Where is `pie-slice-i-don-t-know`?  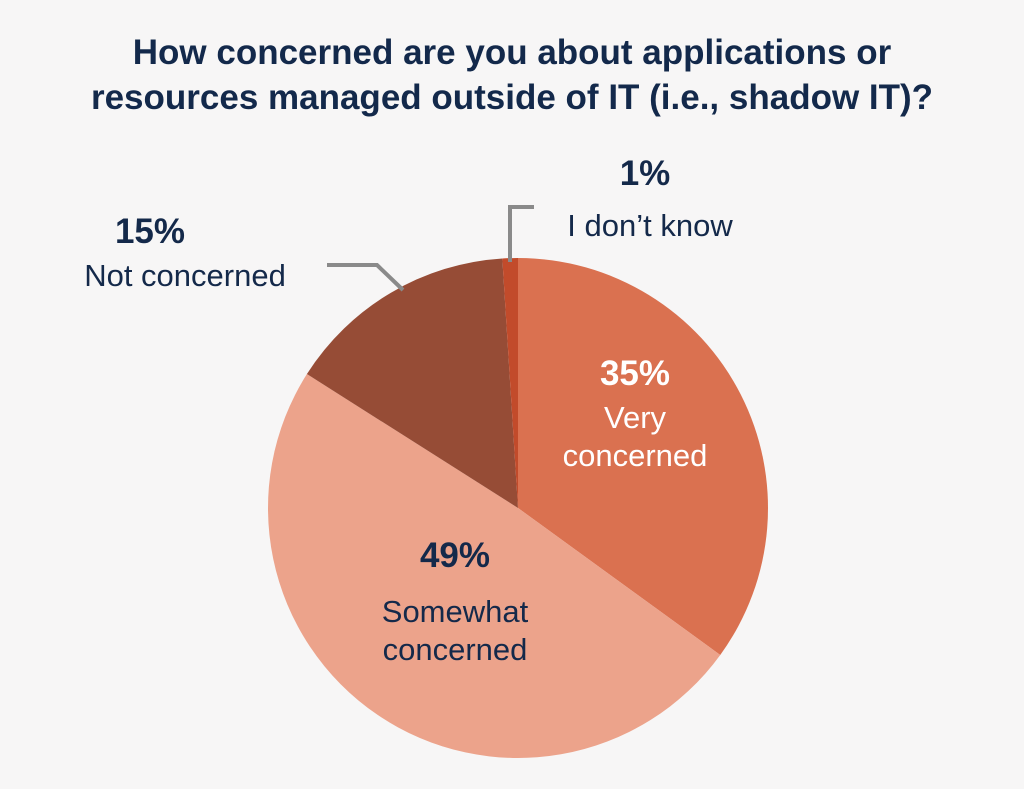
pie-slice-i-don-t-know is located at coordinates (510, 383).